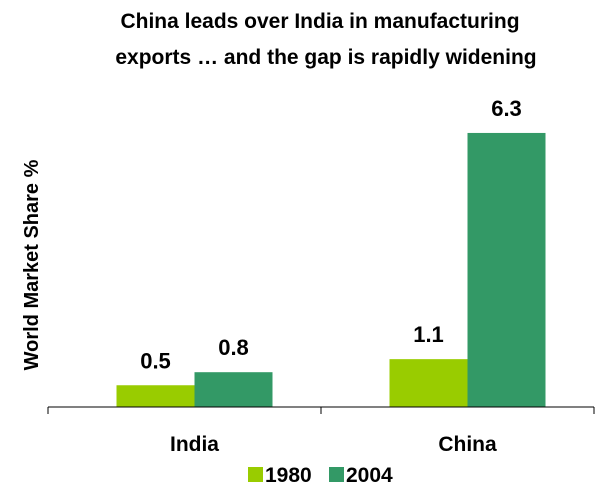  What do you see at coordinates (194, 444) in the screenshot?
I see `category-label-india: India` at bounding box center [194, 444].